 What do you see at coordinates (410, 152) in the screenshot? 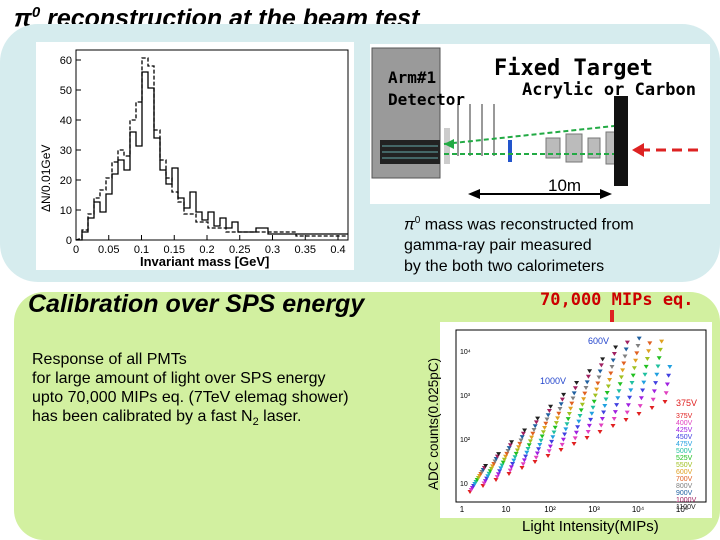
I see `calorimeter-lines` at bounding box center [410, 152].